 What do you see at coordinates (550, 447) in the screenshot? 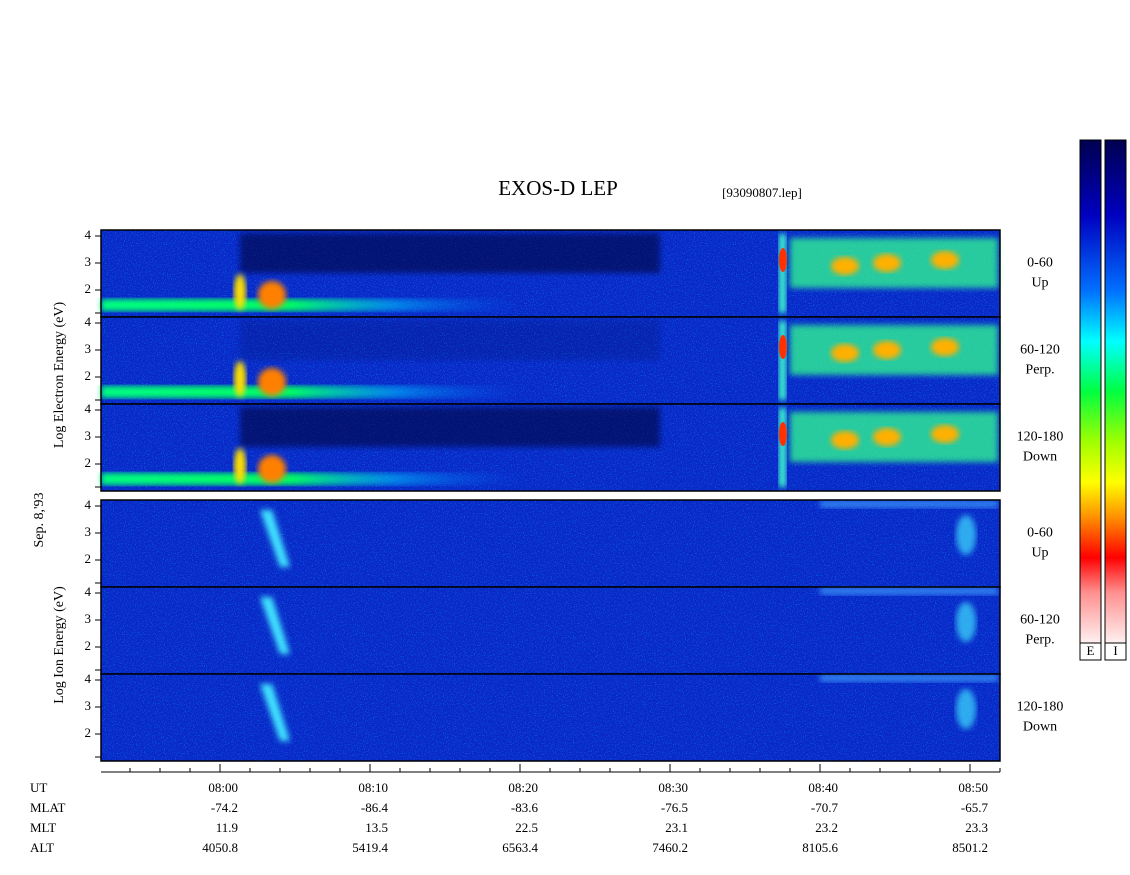
I see `panel-frame` at bounding box center [550, 447].